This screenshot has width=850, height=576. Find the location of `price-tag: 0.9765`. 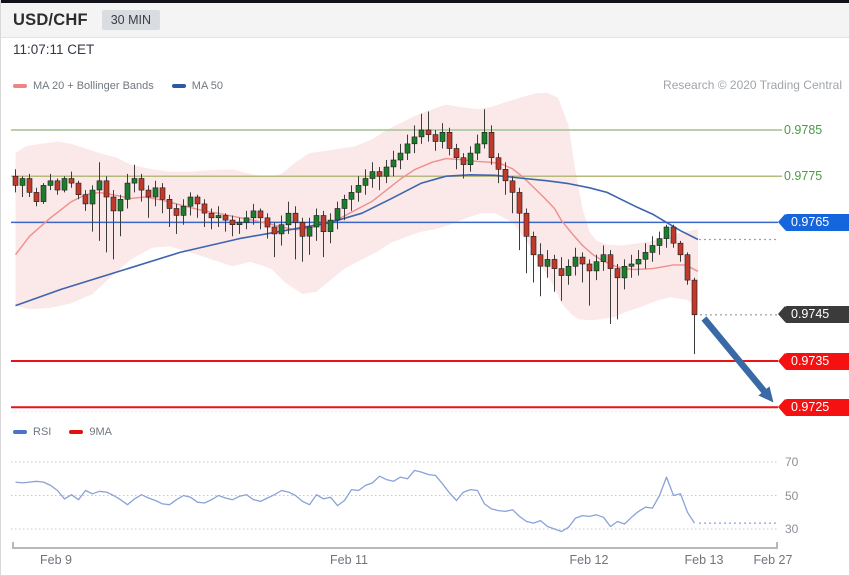

price-tag: 0.9765 is located at coordinates (813, 222).